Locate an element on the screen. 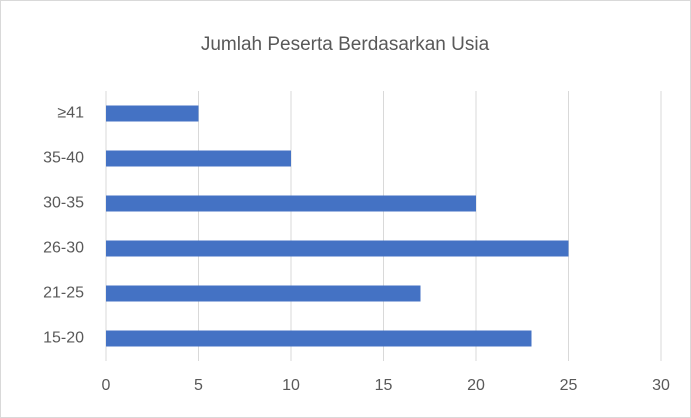 The width and height of the screenshot is (691, 418). x-tick-label: 5 is located at coordinates (198, 385).